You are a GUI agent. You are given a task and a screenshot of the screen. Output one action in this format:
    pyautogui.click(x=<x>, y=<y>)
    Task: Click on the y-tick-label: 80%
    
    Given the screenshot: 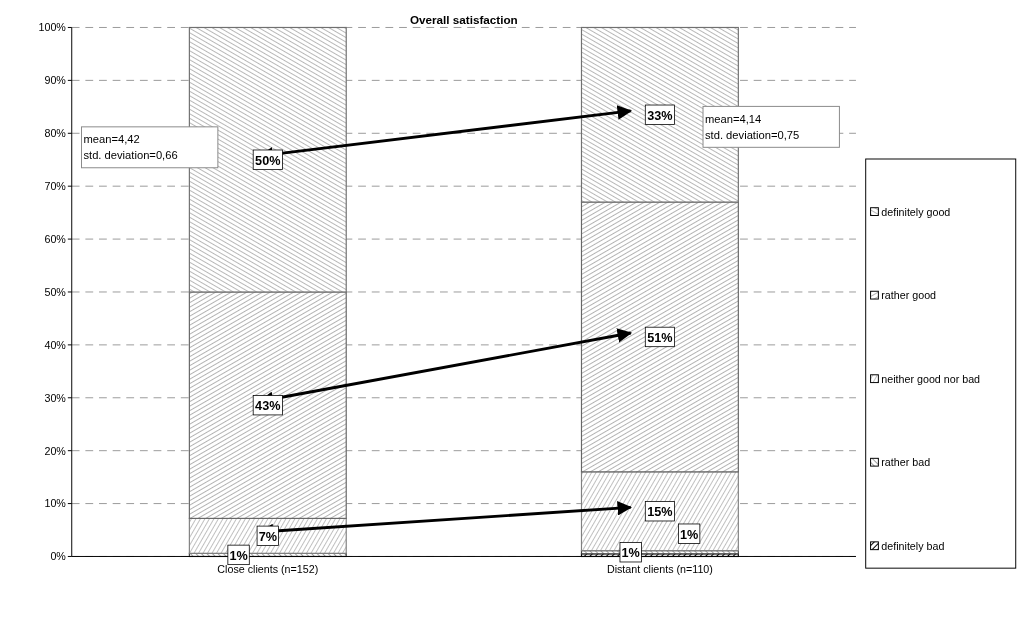 What is the action you would take?
    pyautogui.click(x=55, y=133)
    